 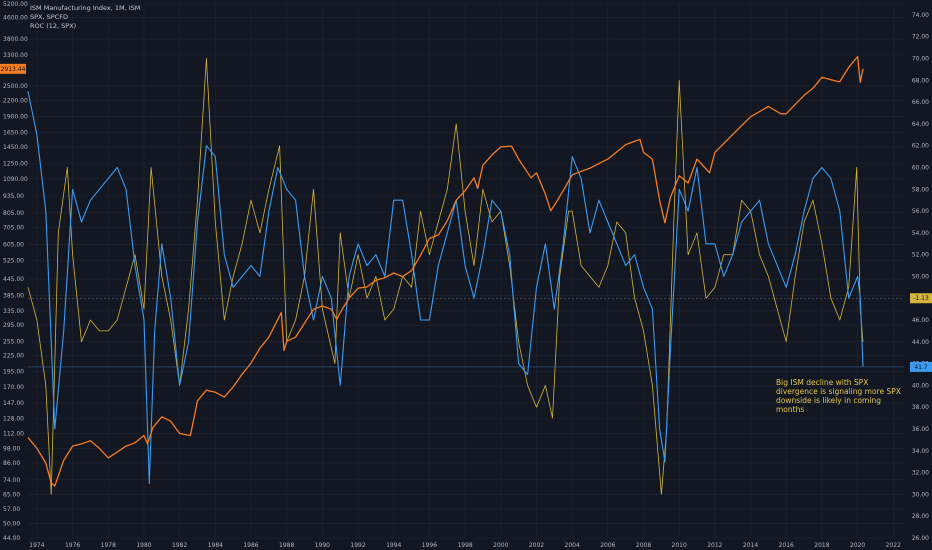 I want to click on x-tick-label: 1992, so click(x=357, y=545).